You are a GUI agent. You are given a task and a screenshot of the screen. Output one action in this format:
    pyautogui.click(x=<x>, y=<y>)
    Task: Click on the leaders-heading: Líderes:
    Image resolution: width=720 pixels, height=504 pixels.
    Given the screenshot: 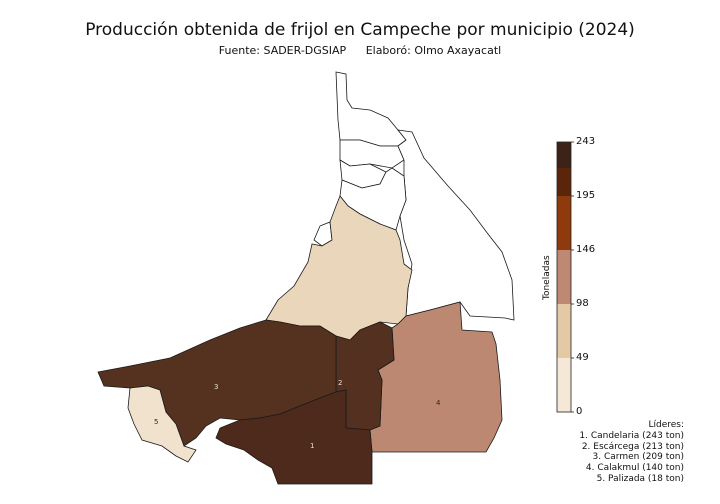 What is the action you would take?
    pyautogui.click(x=666, y=425)
    